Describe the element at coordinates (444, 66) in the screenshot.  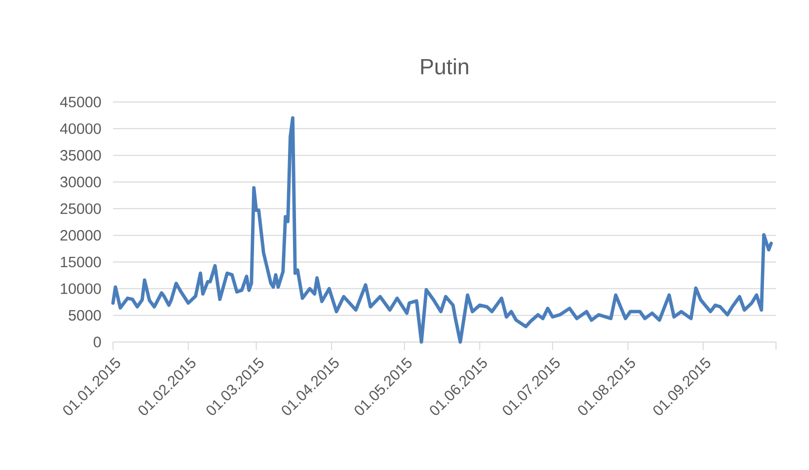
I see `chart-title: Putin` at that location.